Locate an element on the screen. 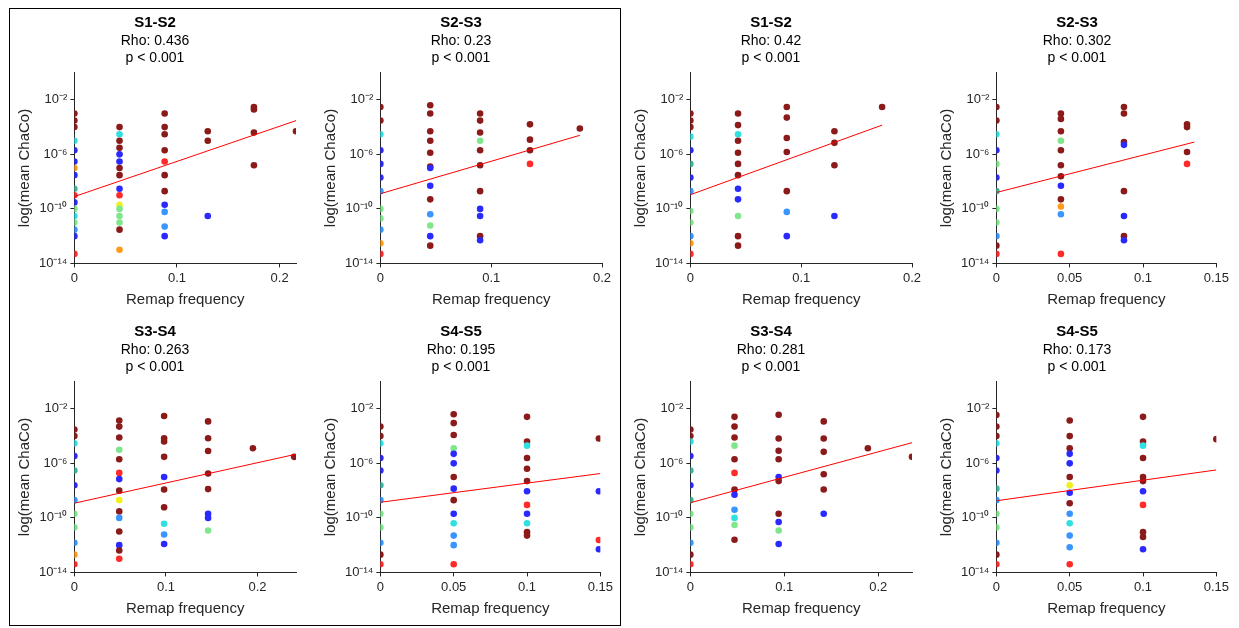 The width and height of the screenshot is (1239, 628). text: Rho: 0.173 is located at coordinates (1077, 349).